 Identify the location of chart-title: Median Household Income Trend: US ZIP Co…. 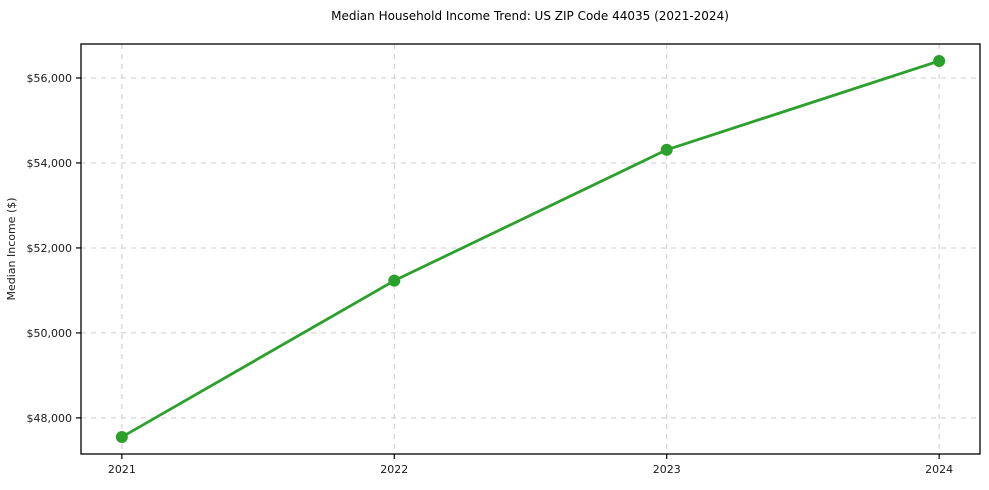
(530, 16).